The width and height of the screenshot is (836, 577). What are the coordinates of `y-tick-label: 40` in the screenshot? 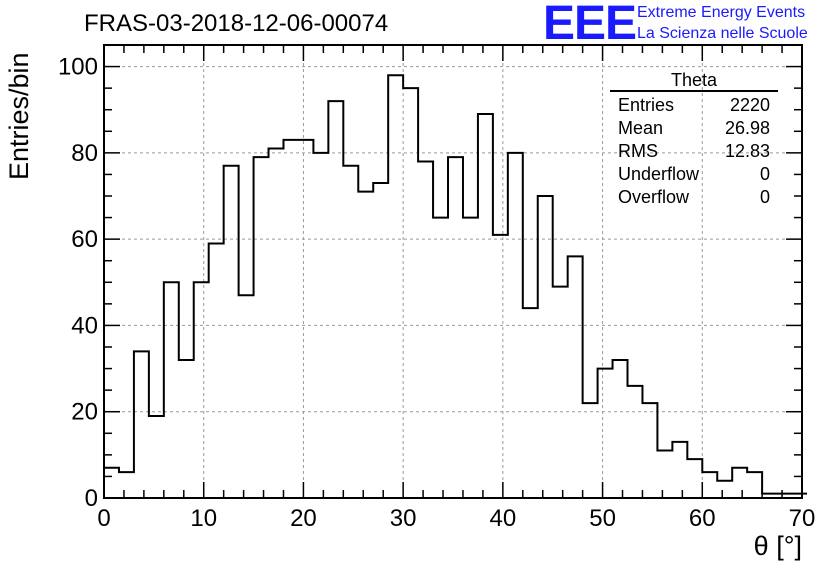 It's located at (84, 325).